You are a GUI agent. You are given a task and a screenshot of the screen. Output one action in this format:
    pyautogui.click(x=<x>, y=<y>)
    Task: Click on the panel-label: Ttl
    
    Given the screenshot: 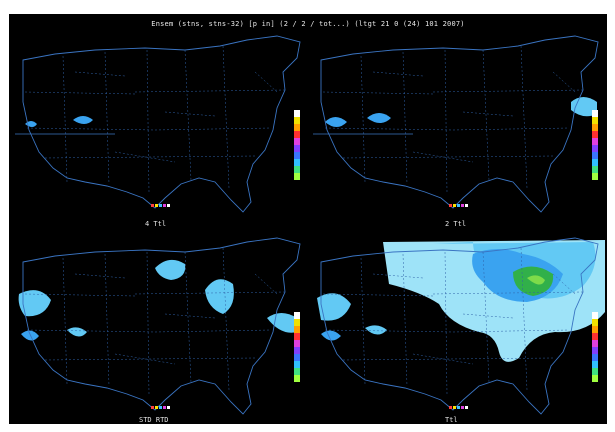 What is the action you would take?
    pyautogui.click(x=451, y=420)
    